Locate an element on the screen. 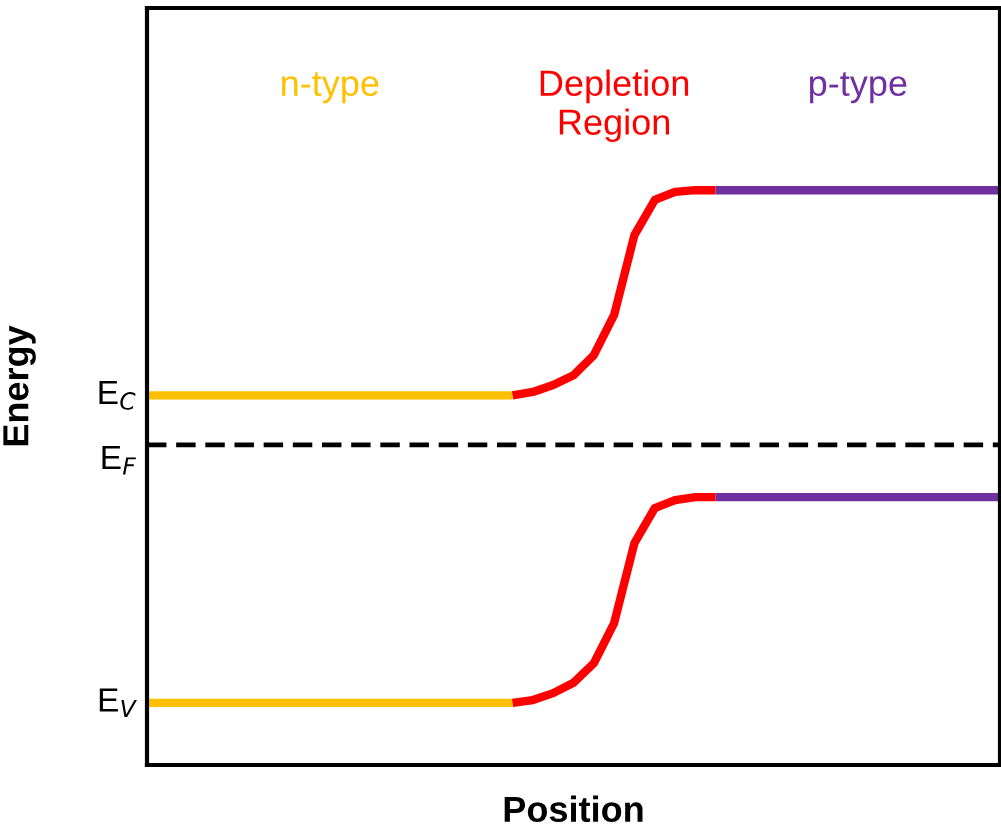 Image resolution: width=1001 pixels, height=831 pixels. text: E$_{V}$ is located at coordinates (118, 702).